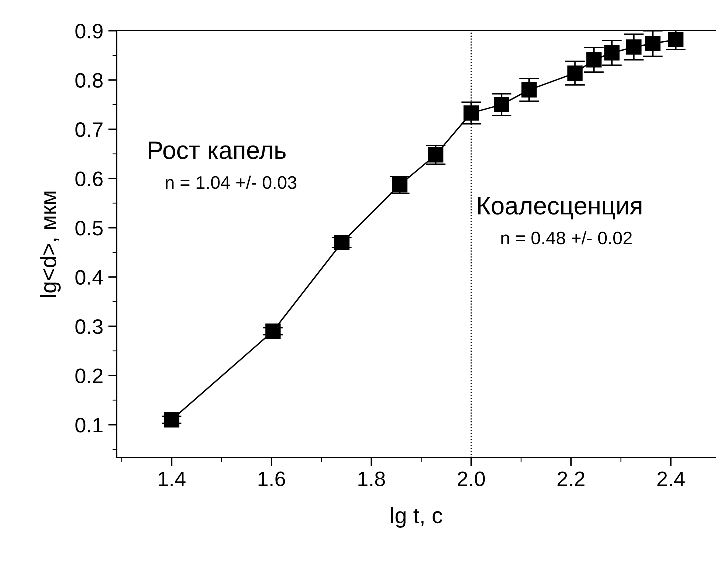 Image resolution: width=716 pixels, height=562 pixels. What do you see at coordinates (90, 278) in the screenshot?
I see `y-tick-label: 0.4` at bounding box center [90, 278].